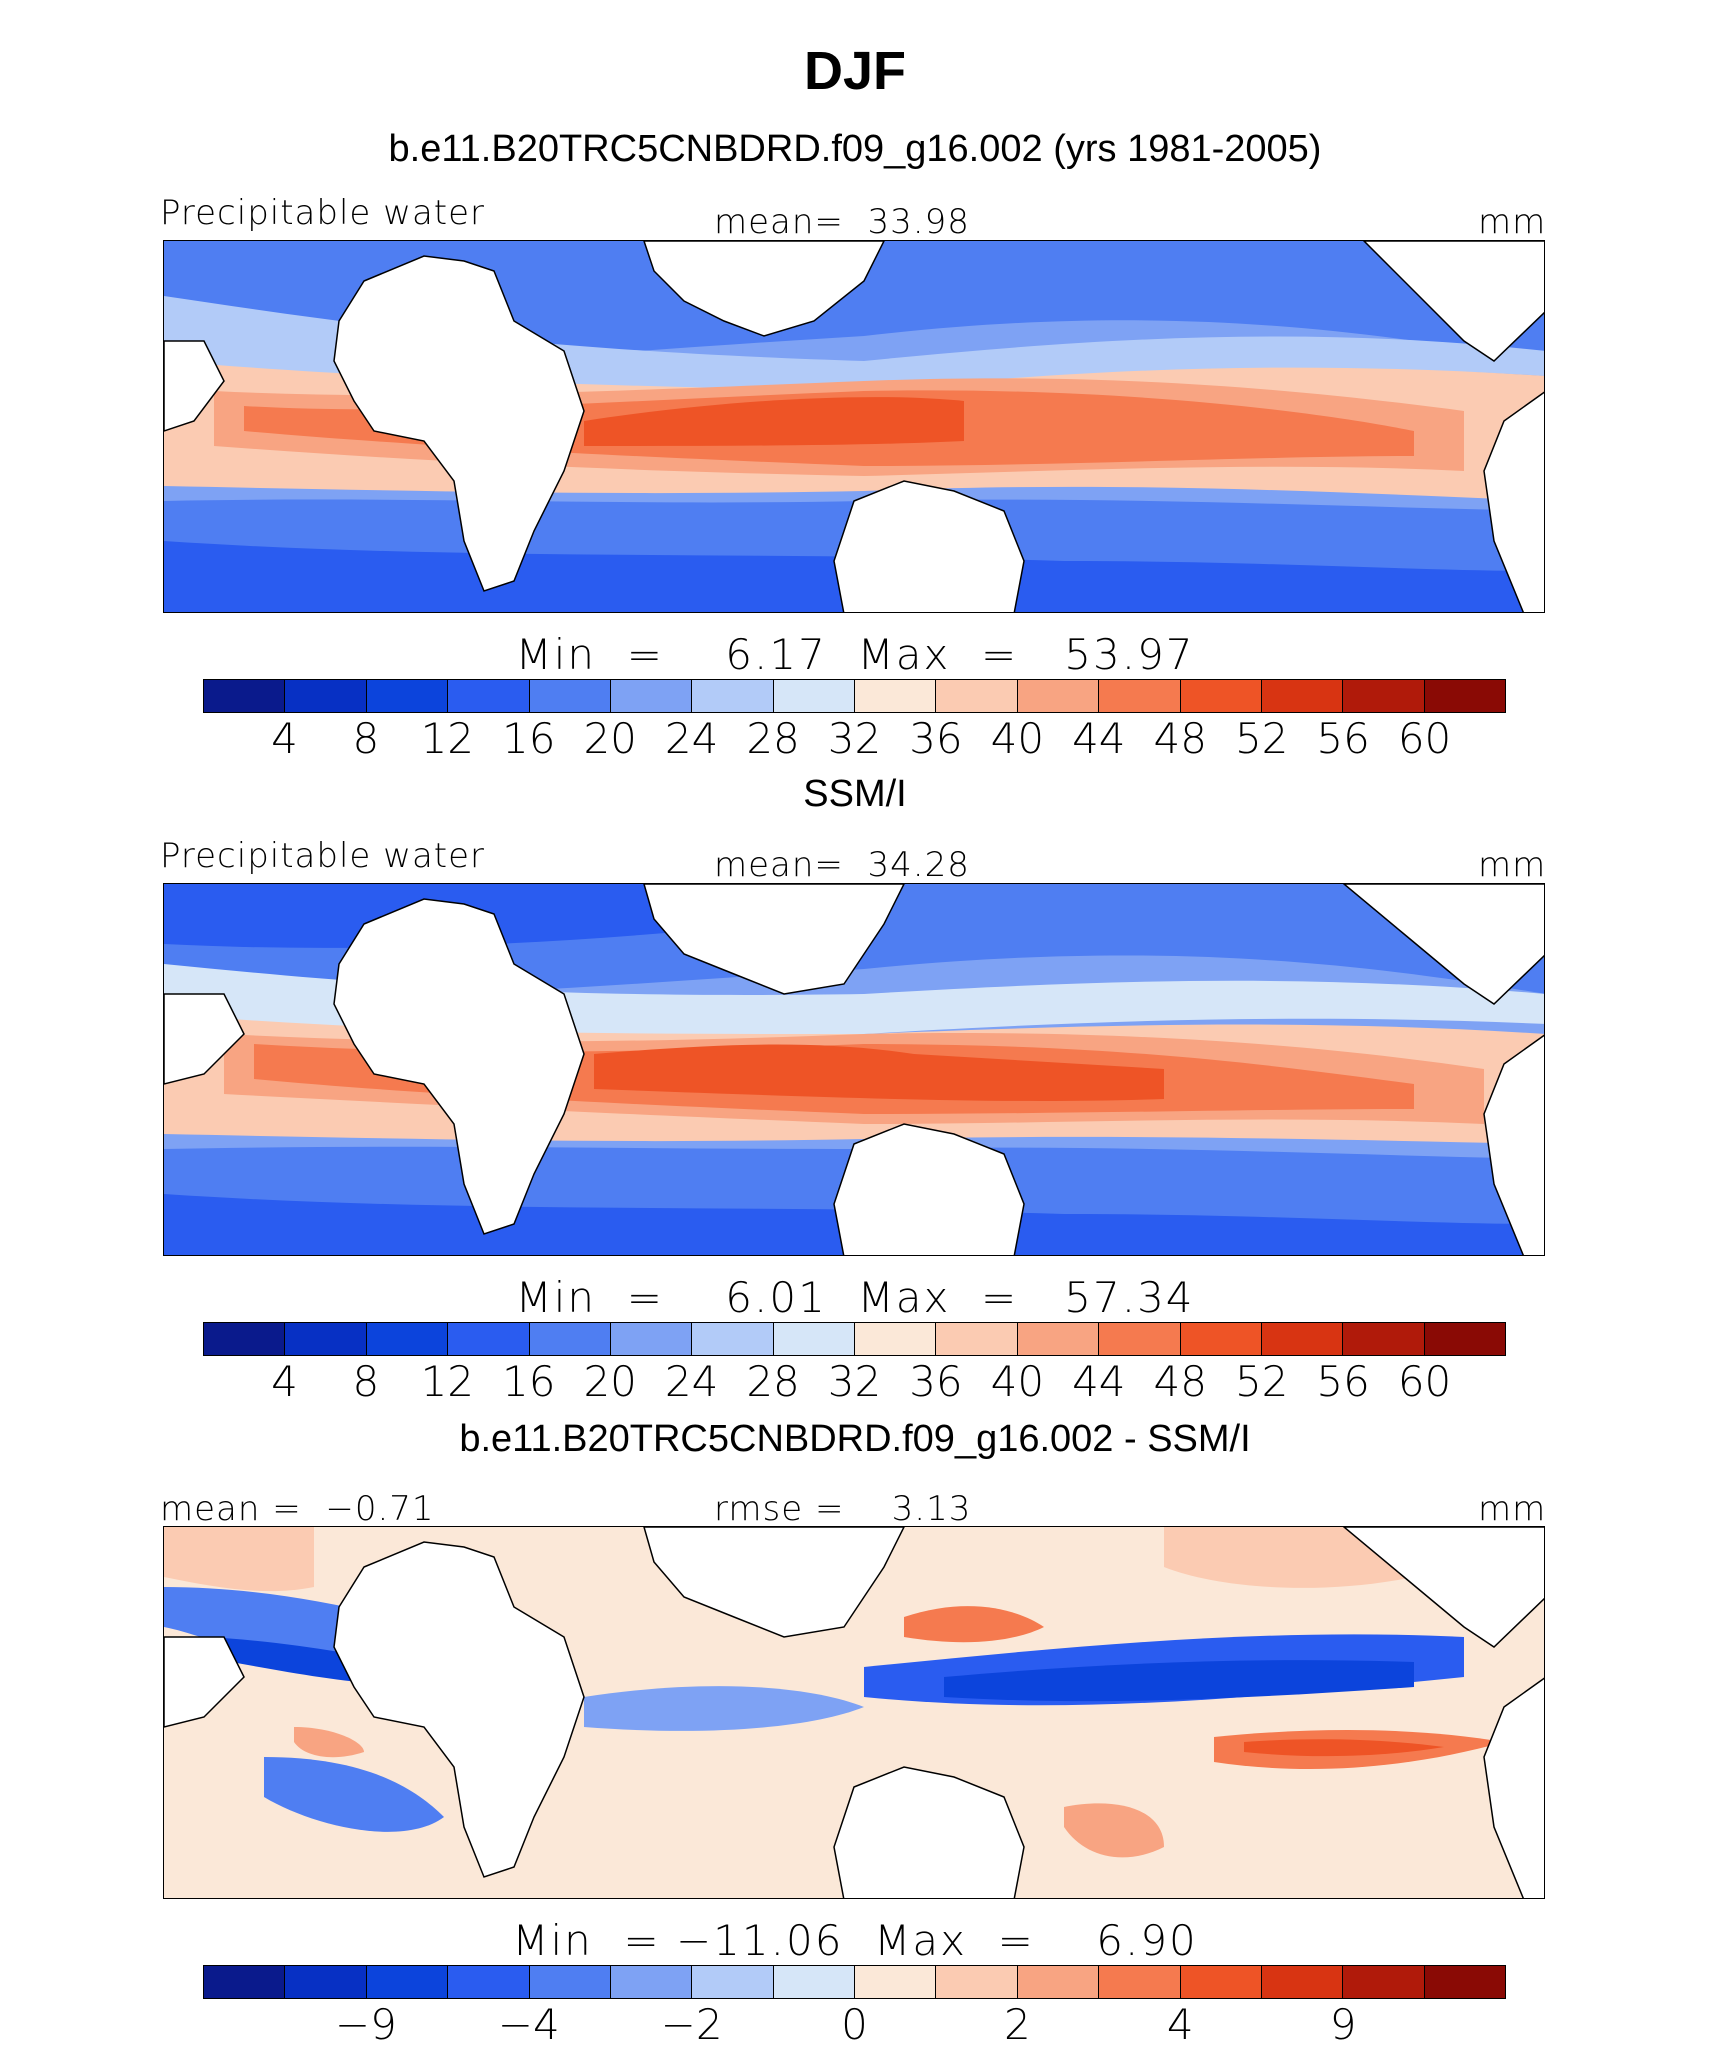 The width and height of the screenshot is (1710, 2064). I want to click on panel-2-min-max: Min = 6.01 Max = 57.34, so click(855, 1297).